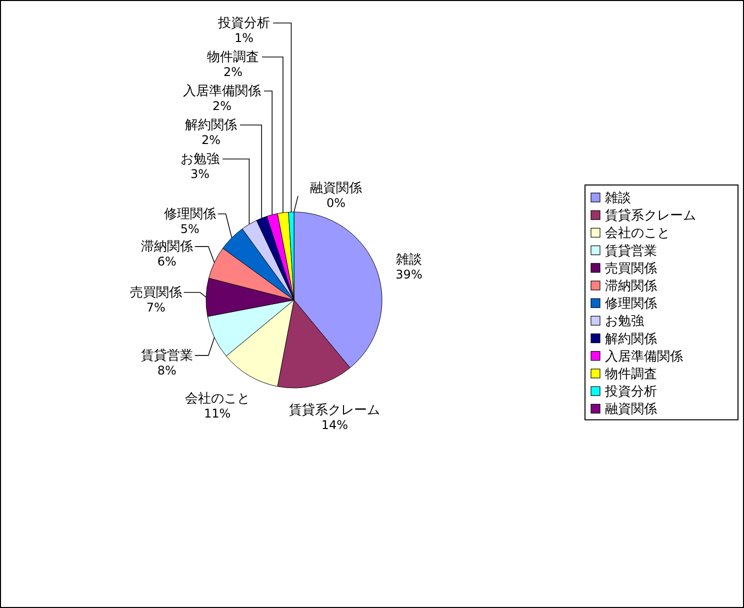 This screenshot has height=608, width=744. Describe the element at coordinates (336, 203) in the screenshot. I see `text: 0%` at that location.